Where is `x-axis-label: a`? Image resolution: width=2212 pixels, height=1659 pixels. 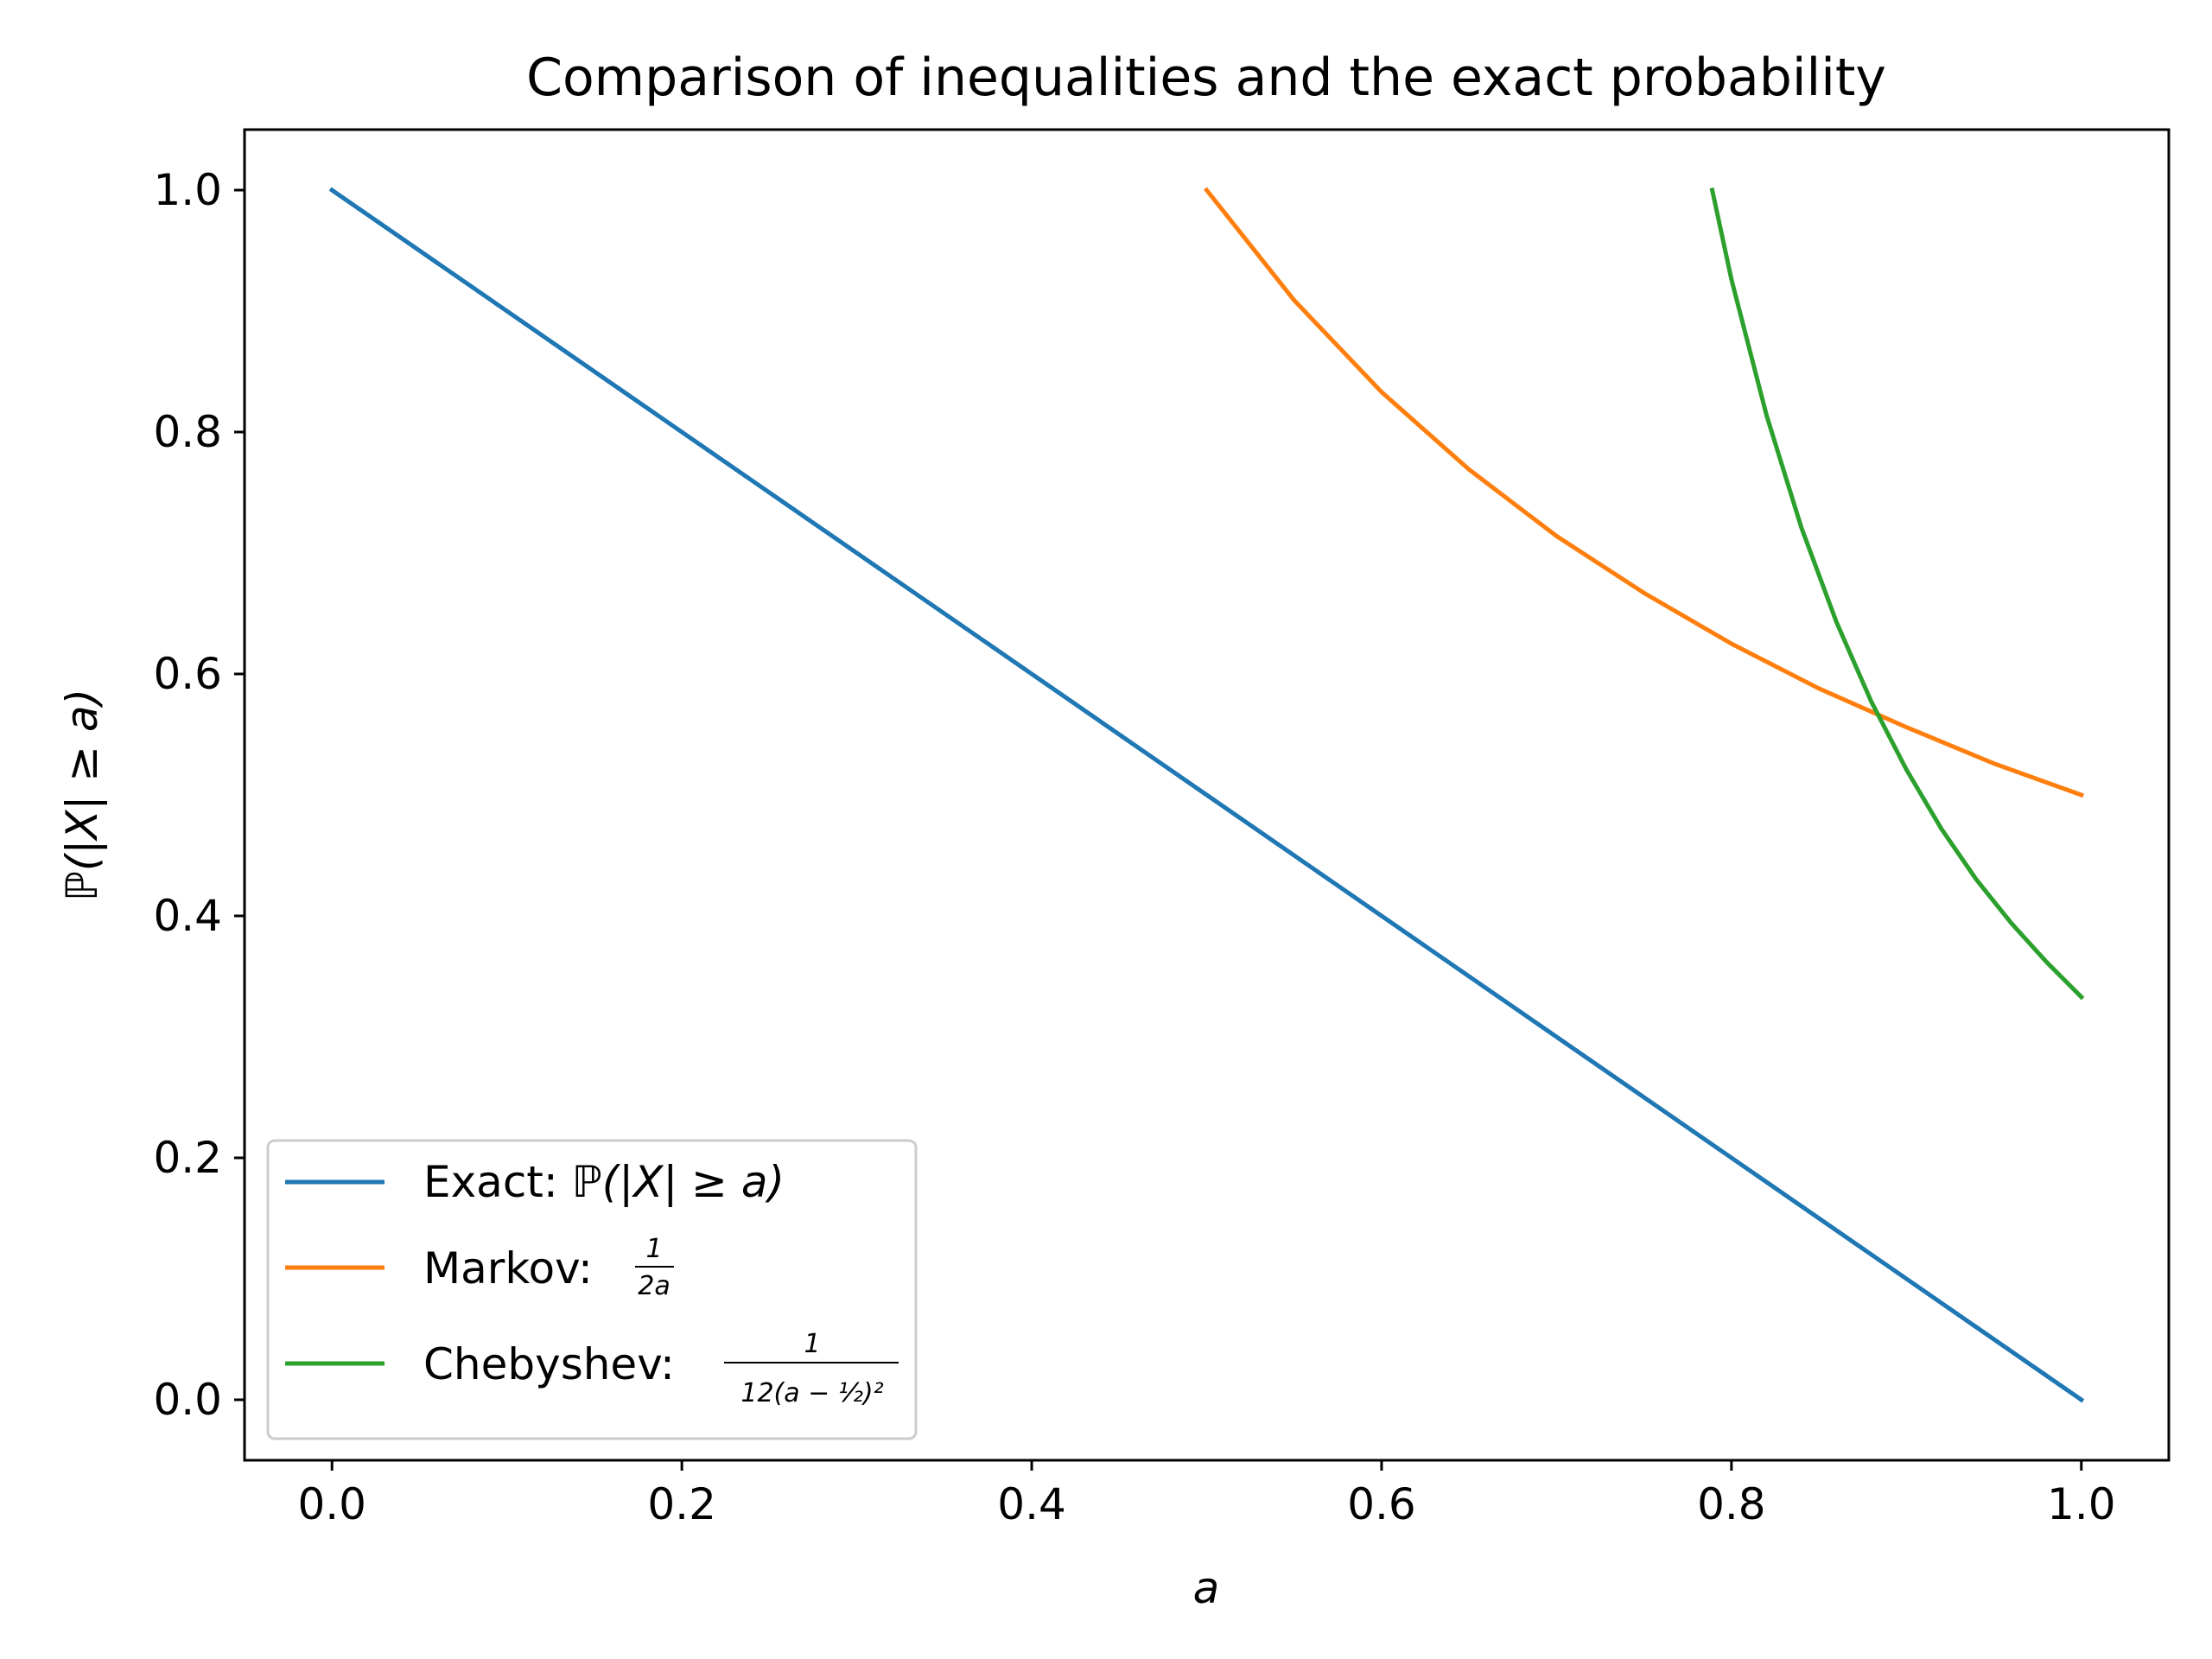 x-axis-label: a is located at coordinates (1206, 1588).